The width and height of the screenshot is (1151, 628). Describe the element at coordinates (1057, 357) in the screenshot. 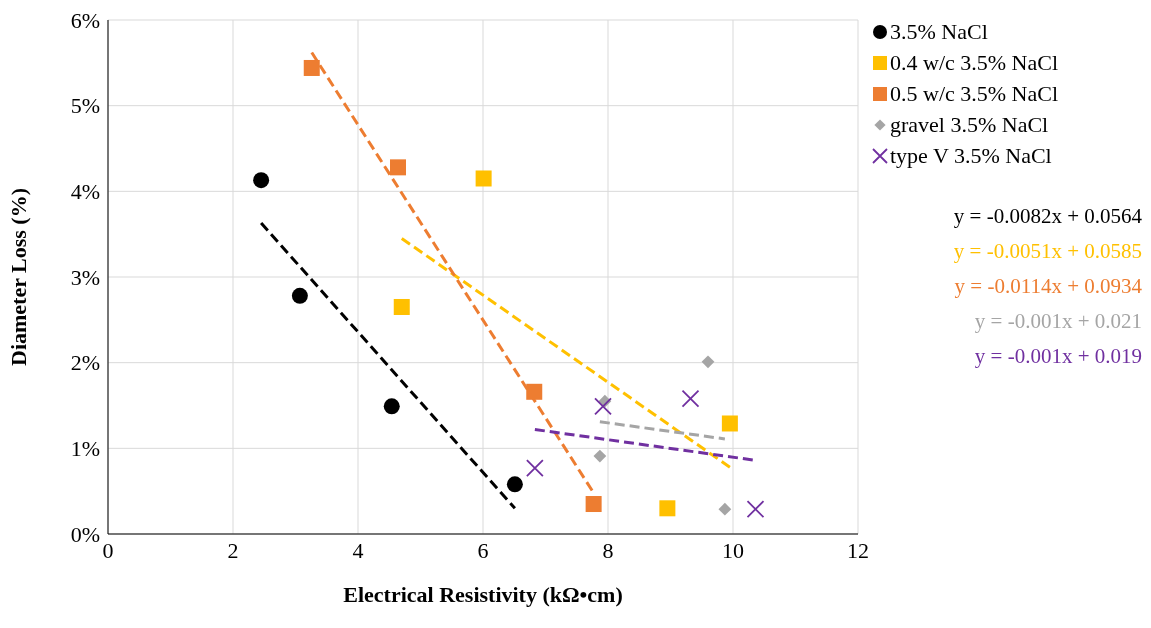

I see `text: y = -0.001x + 0.019` at that location.